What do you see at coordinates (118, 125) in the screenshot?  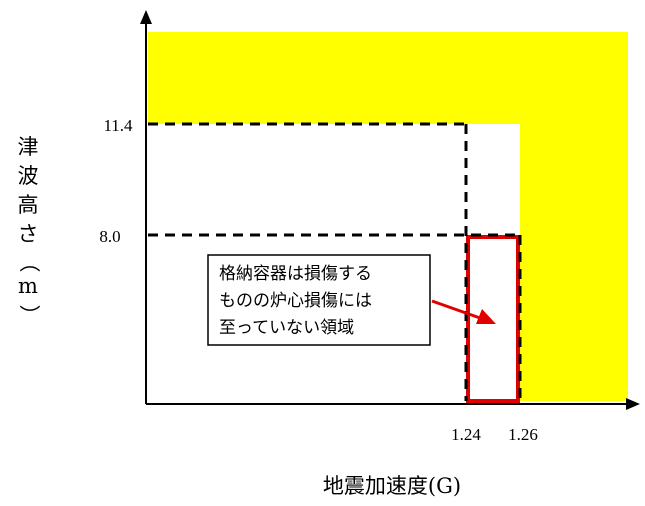 I see `y-tick-11-4: 11.4` at bounding box center [118, 125].